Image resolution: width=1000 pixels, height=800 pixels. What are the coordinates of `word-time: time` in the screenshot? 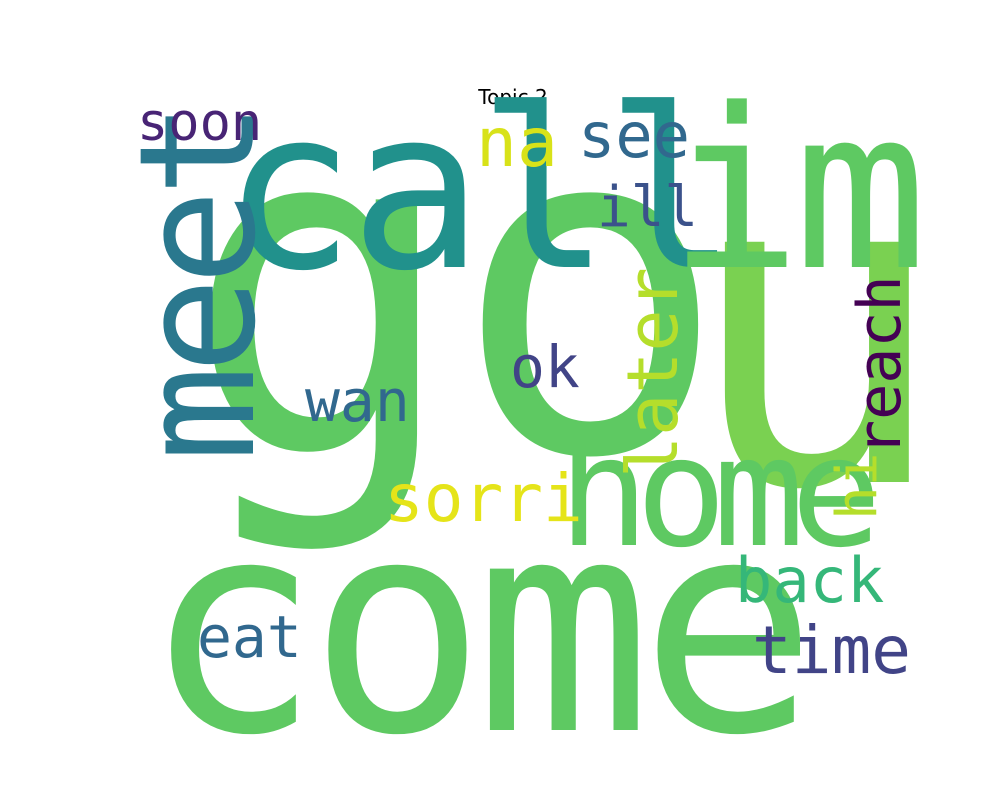 It's located at (831, 650).